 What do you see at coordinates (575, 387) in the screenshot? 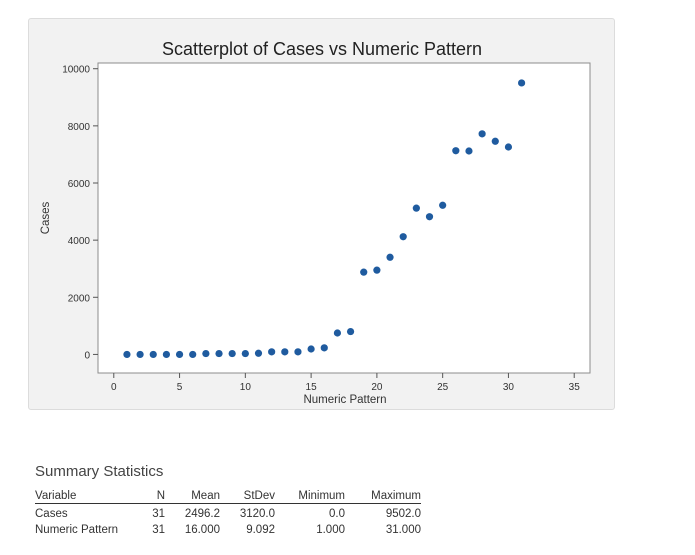
I see `x-tick-label: 35` at bounding box center [575, 387].